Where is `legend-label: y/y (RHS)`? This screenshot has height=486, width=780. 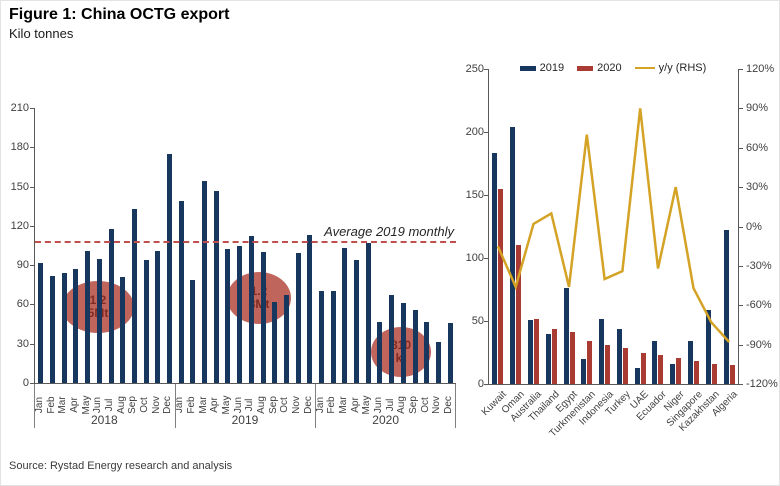
legend-label: y/y (RHS) is located at coordinates (682, 68).